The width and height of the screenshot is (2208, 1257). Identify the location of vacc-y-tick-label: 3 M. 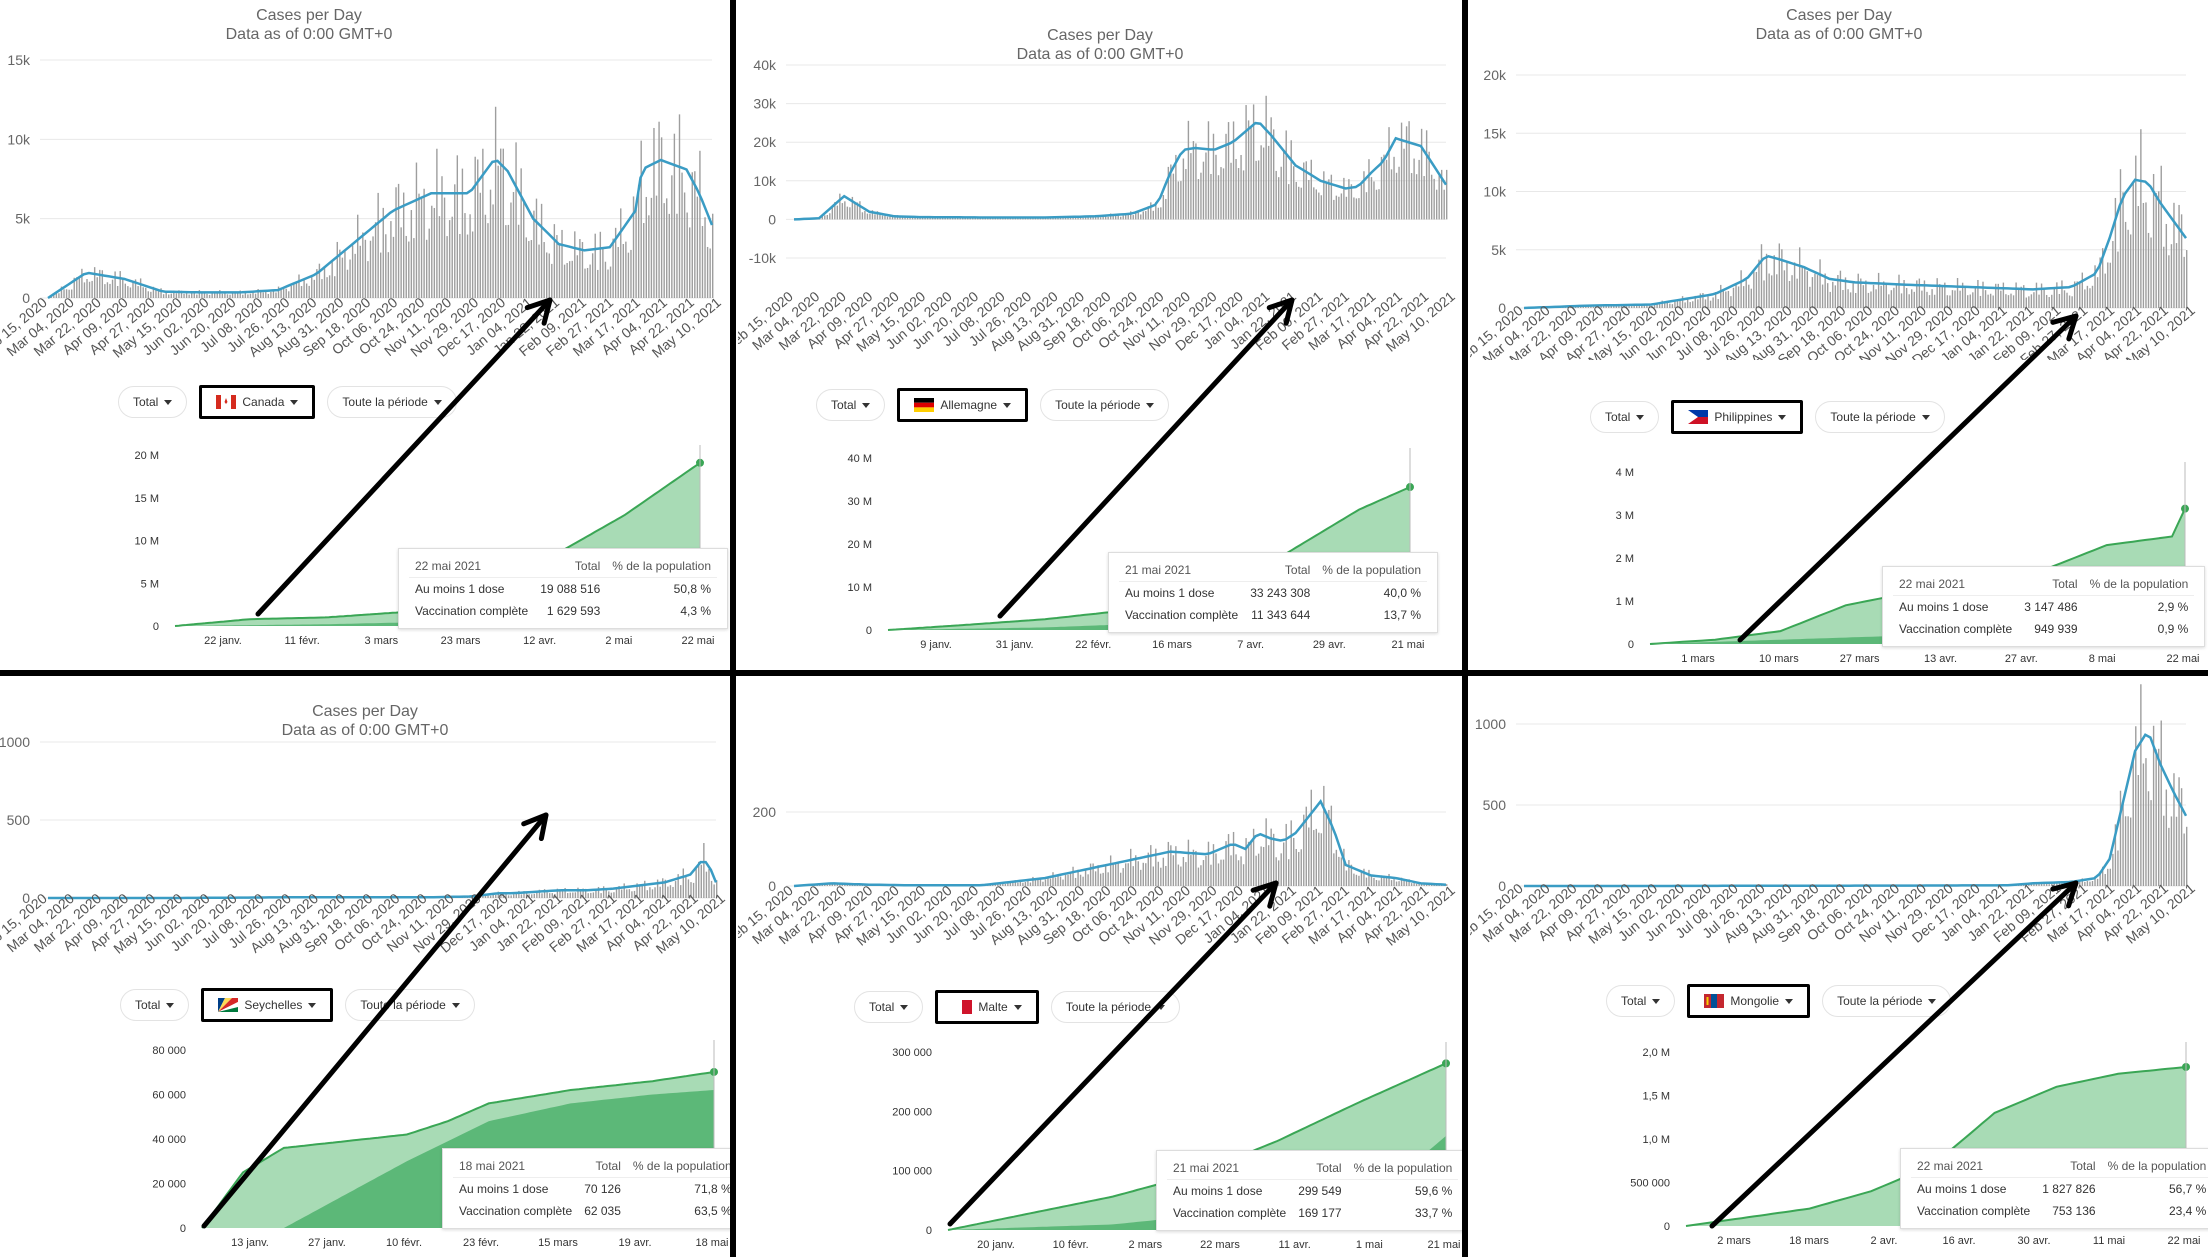
(1625, 516).